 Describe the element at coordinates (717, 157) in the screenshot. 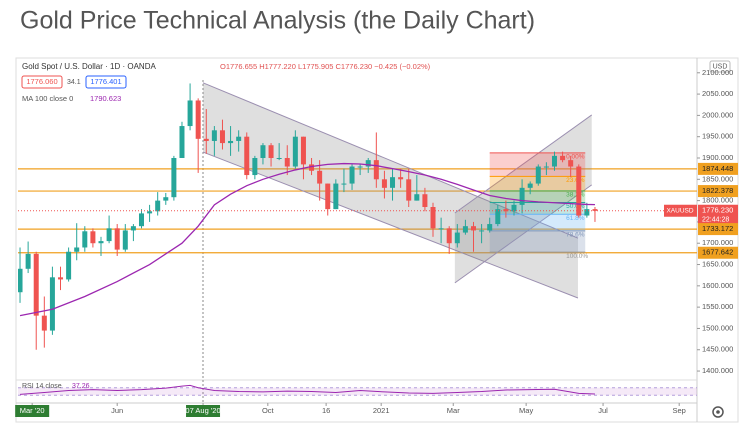

I see `y-tick-label: 1900.000` at that location.